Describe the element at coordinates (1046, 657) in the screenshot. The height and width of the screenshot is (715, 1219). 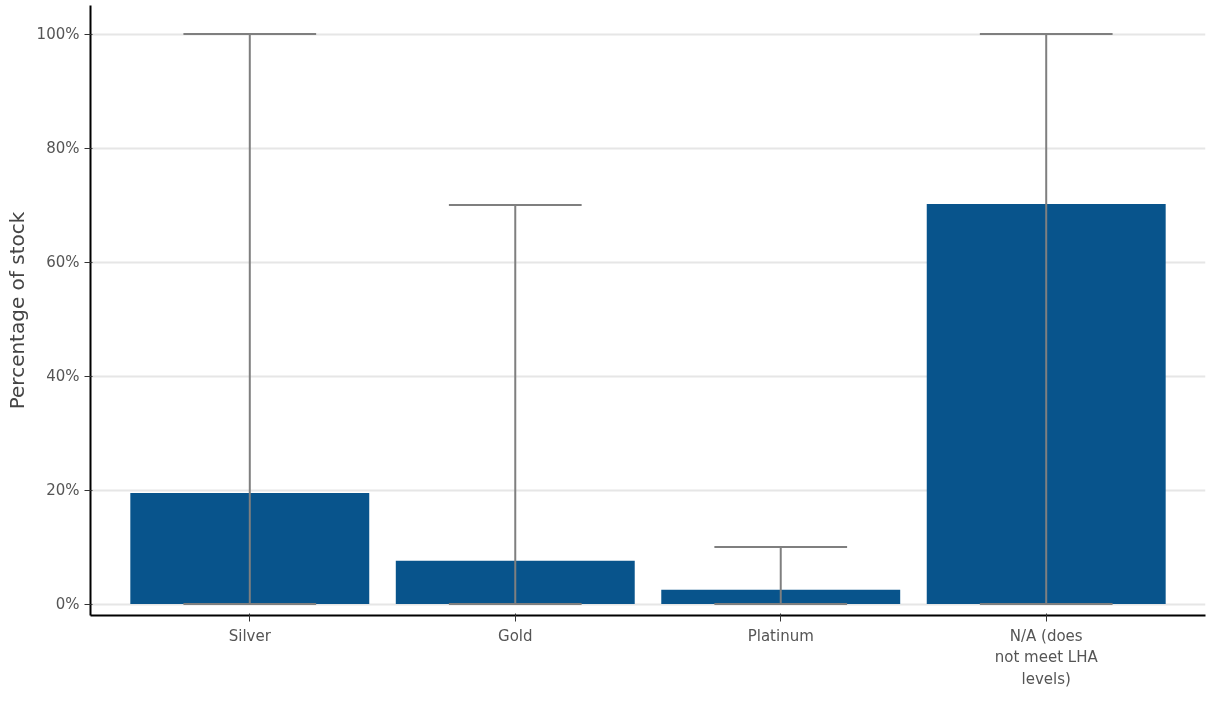
I see `x-tick-label: N/A (does not meet LHA levels)` at that location.